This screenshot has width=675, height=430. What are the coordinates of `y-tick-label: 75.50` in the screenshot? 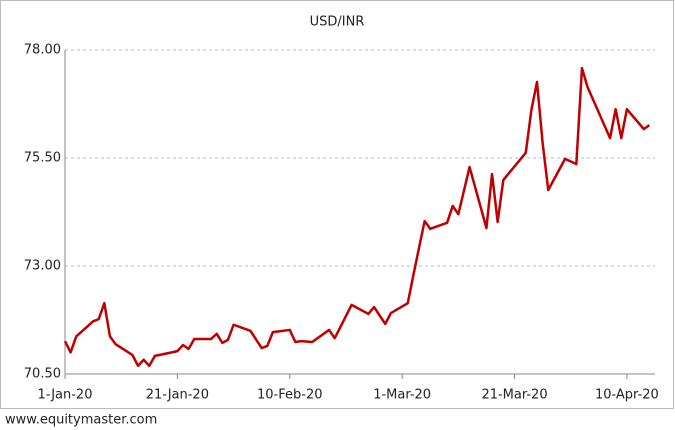 It's located at (42, 158).